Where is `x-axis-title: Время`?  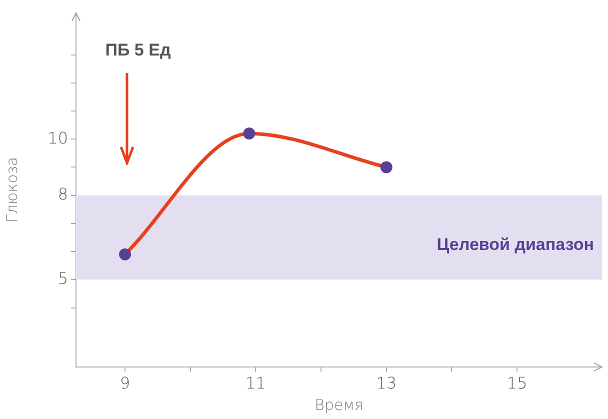
x-axis-title: Время is located at coordinates (339, 405).